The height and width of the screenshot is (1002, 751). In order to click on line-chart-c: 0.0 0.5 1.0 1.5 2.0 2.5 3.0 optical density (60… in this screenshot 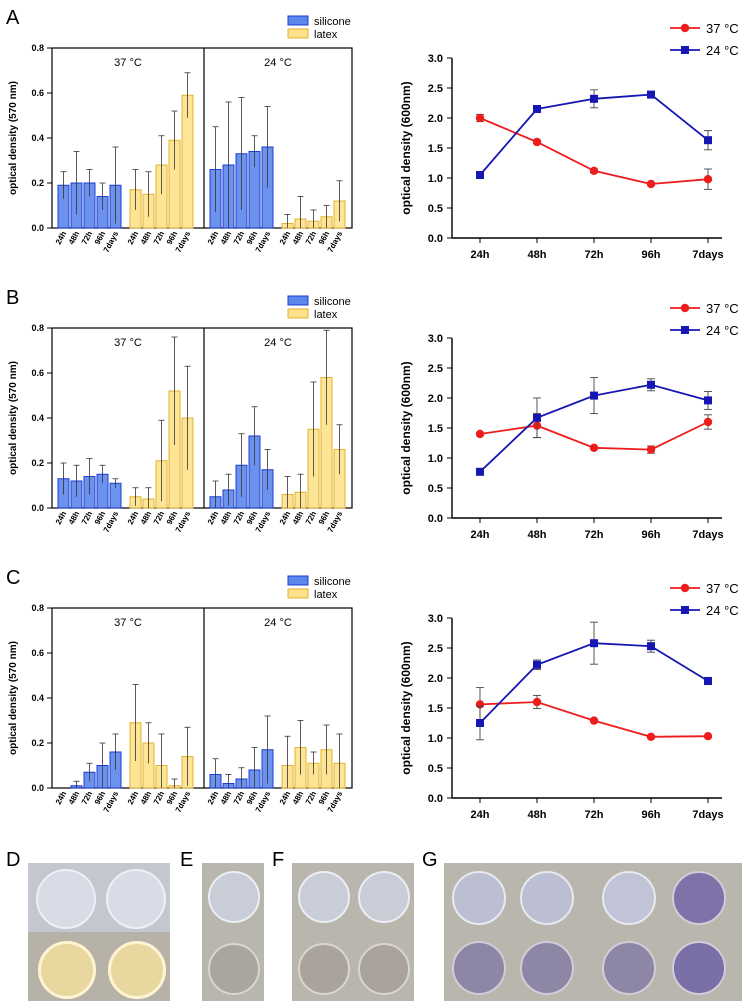, I will do `click(569, 701)`.